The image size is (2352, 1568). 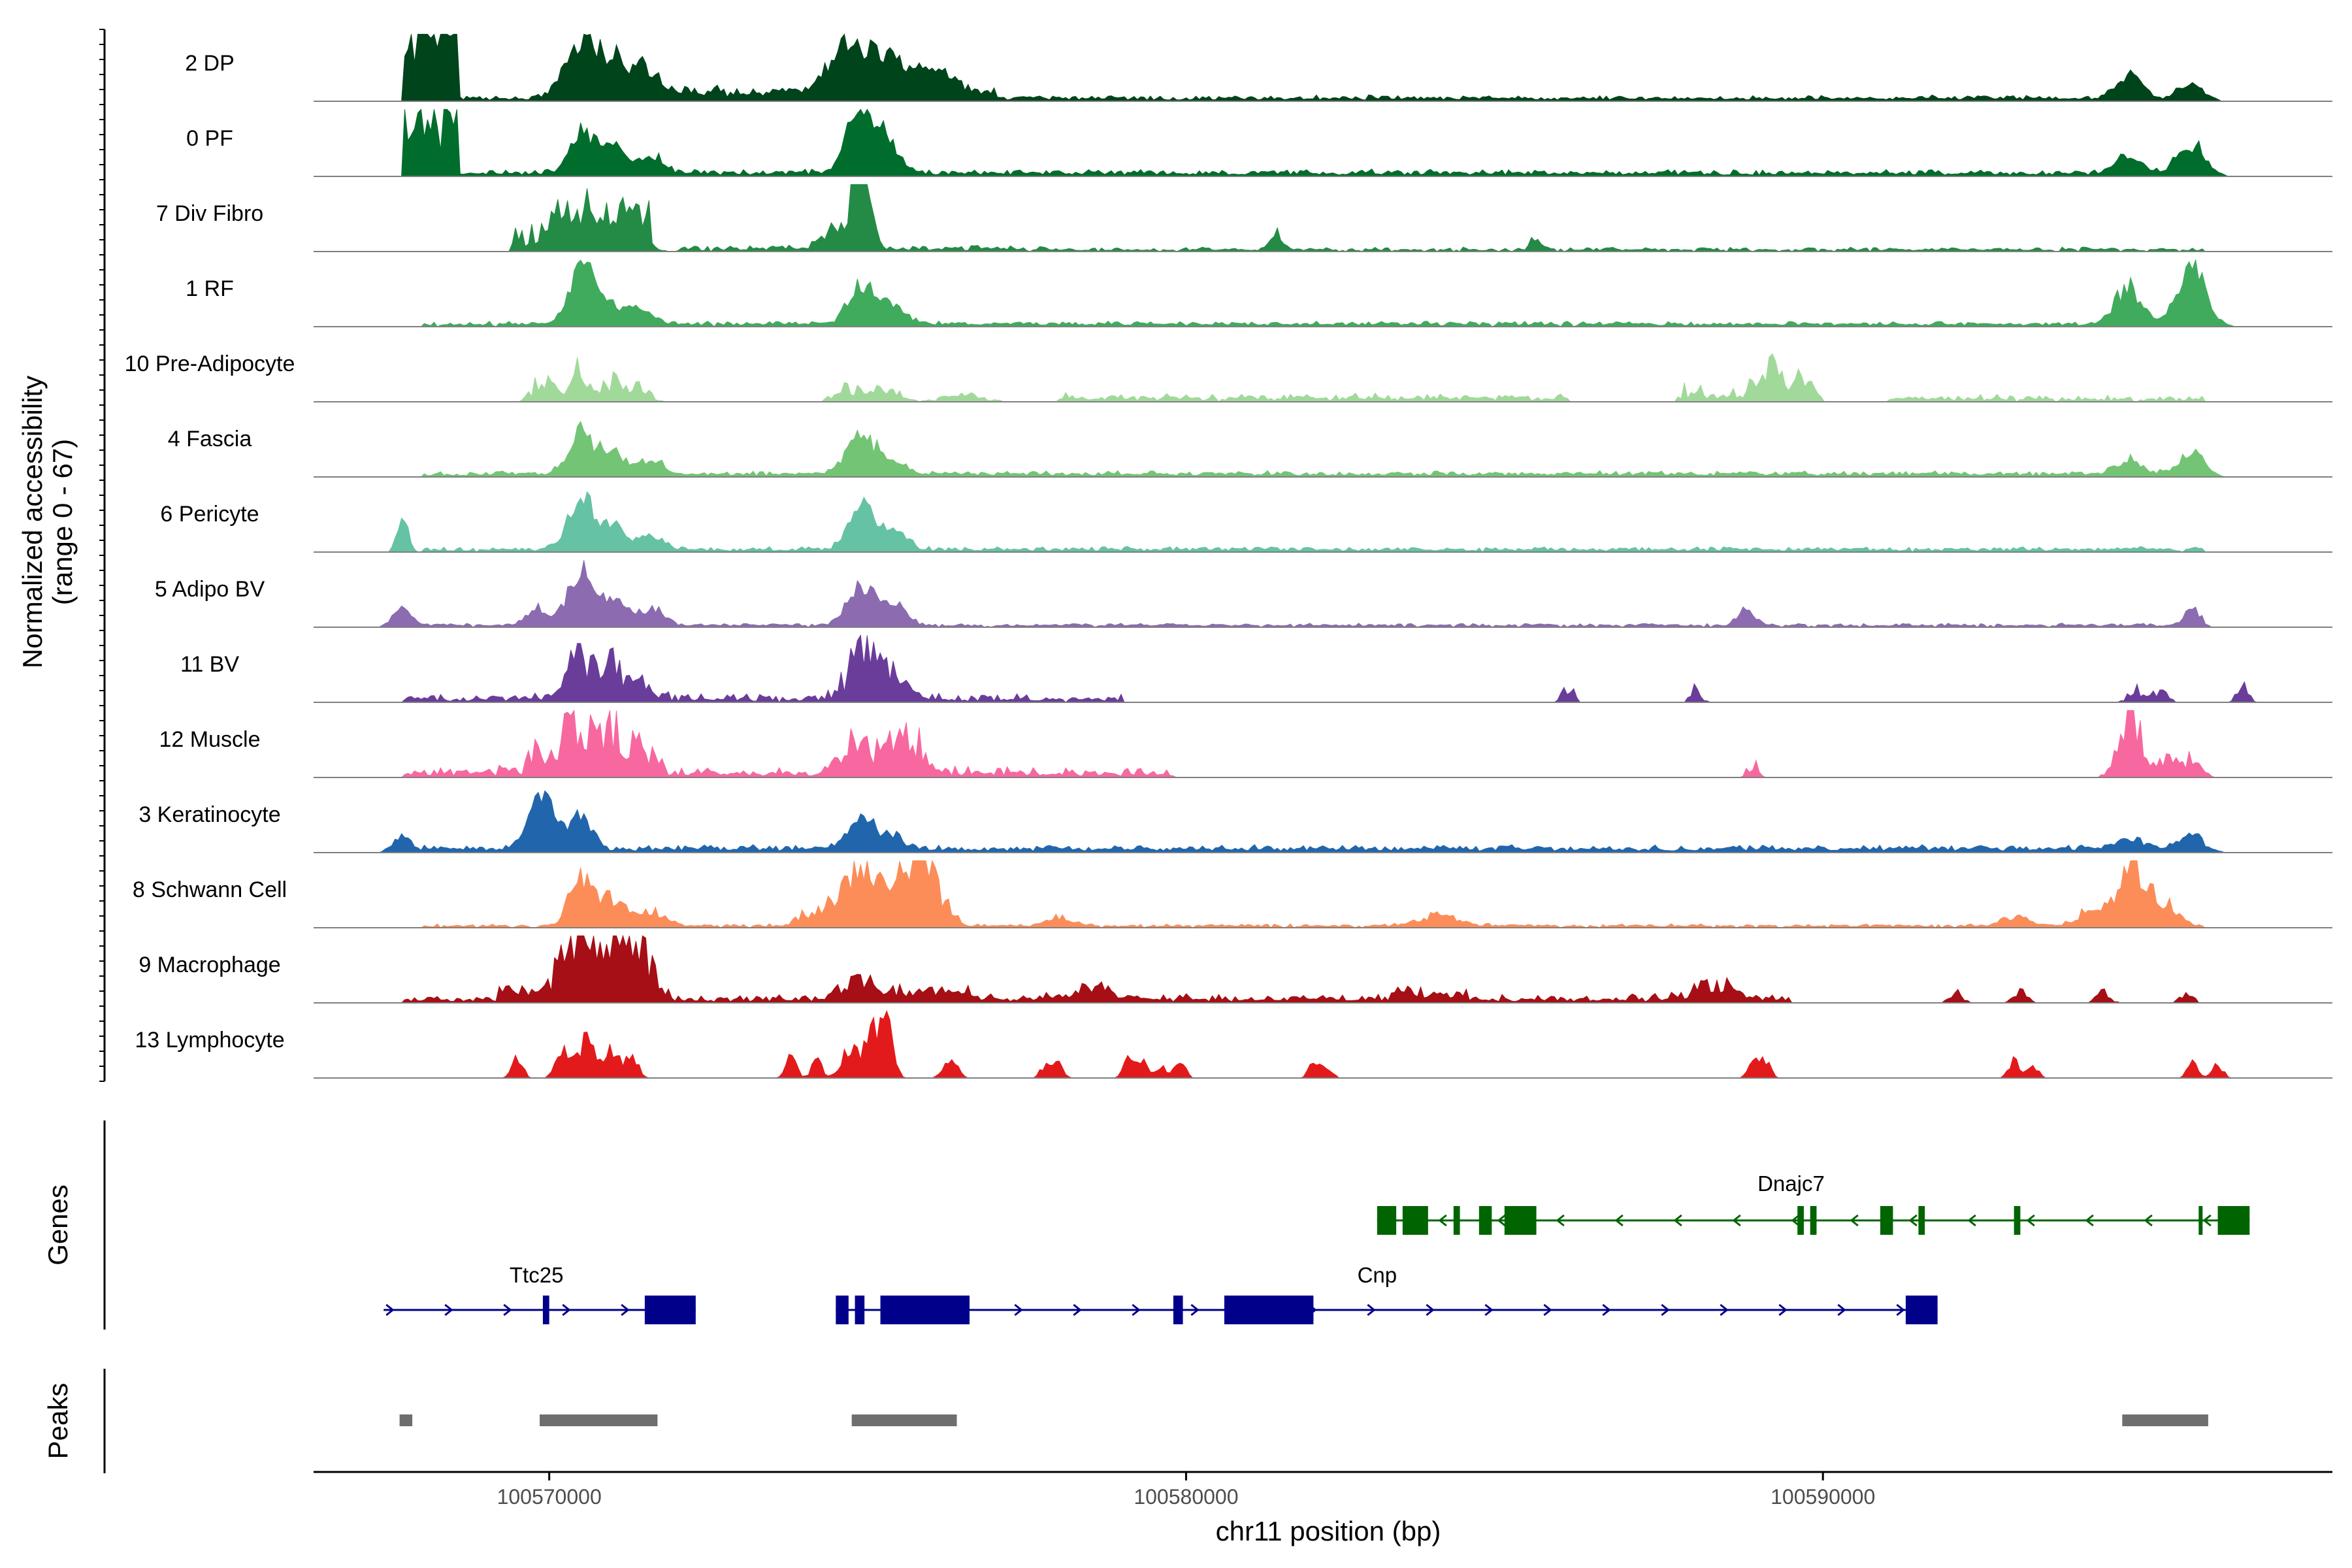 What do you see at coordinates (1791, 1183) in the screenshot?
I see `gene-label: Dnajc7` at bounding box center [1791, 1183].